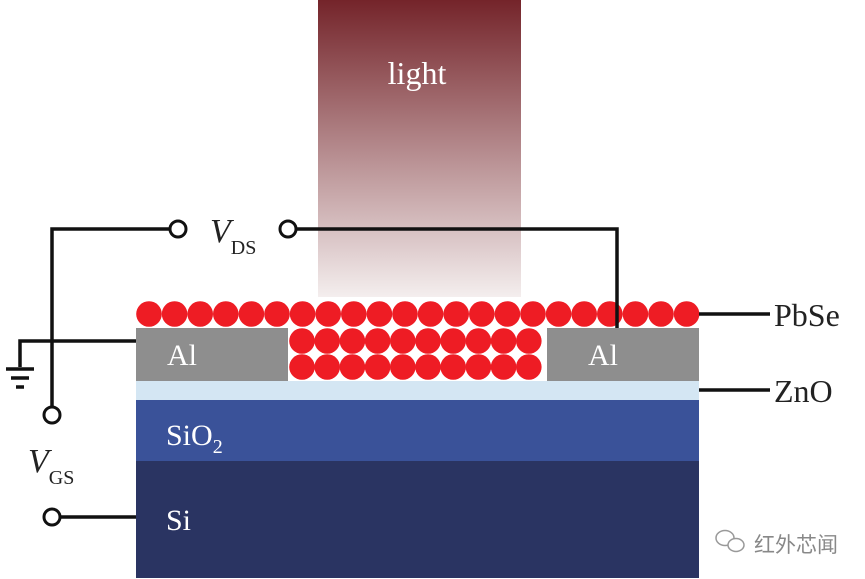 This screenshot has width=865, height=579. I want to click on sio2-sub: 2, so click(218, 447).